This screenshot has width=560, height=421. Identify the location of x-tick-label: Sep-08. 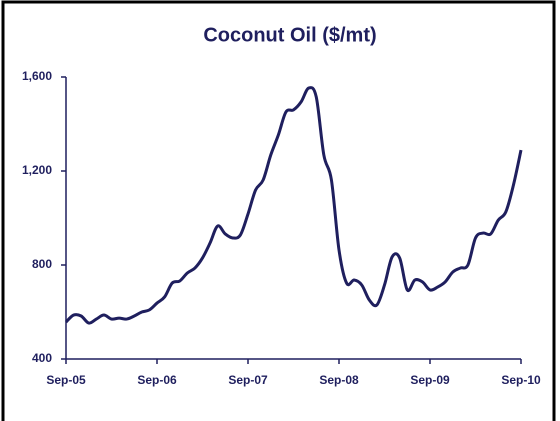
(339, 380).